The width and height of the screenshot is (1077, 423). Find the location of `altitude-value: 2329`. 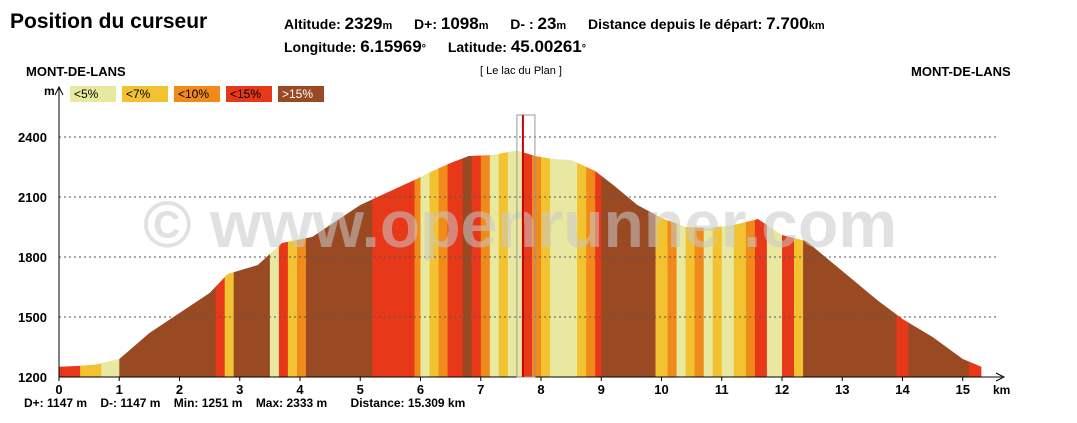

altitude-value: 2329 is located at coordinates (363, 23).